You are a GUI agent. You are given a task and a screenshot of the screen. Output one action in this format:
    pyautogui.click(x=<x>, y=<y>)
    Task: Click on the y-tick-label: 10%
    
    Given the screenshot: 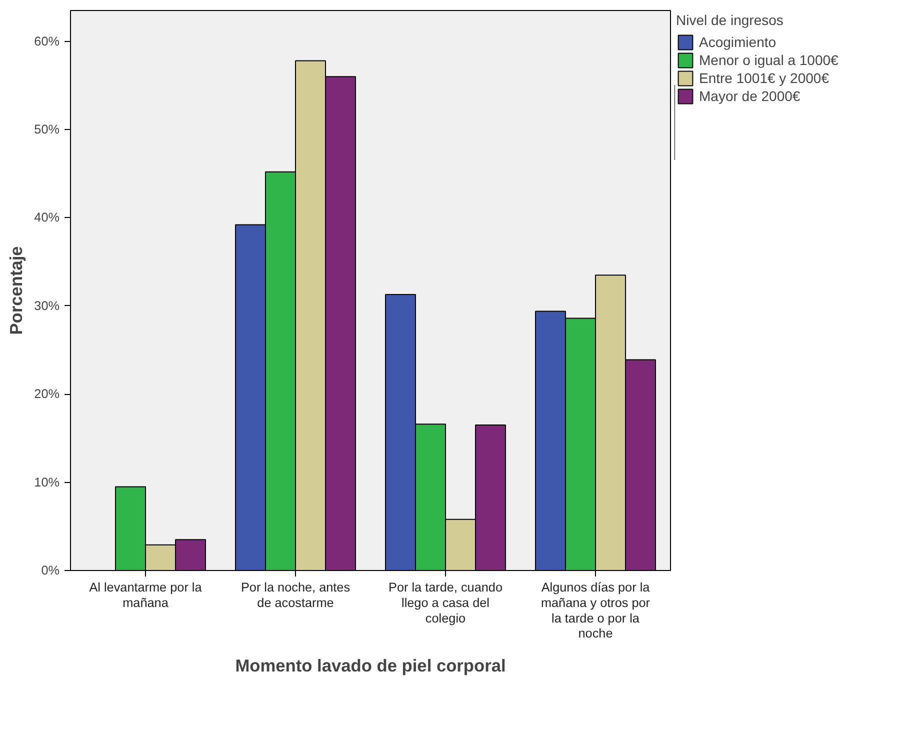 What is the action you would take?
    pyautogui.click(x=47, y=482)
    